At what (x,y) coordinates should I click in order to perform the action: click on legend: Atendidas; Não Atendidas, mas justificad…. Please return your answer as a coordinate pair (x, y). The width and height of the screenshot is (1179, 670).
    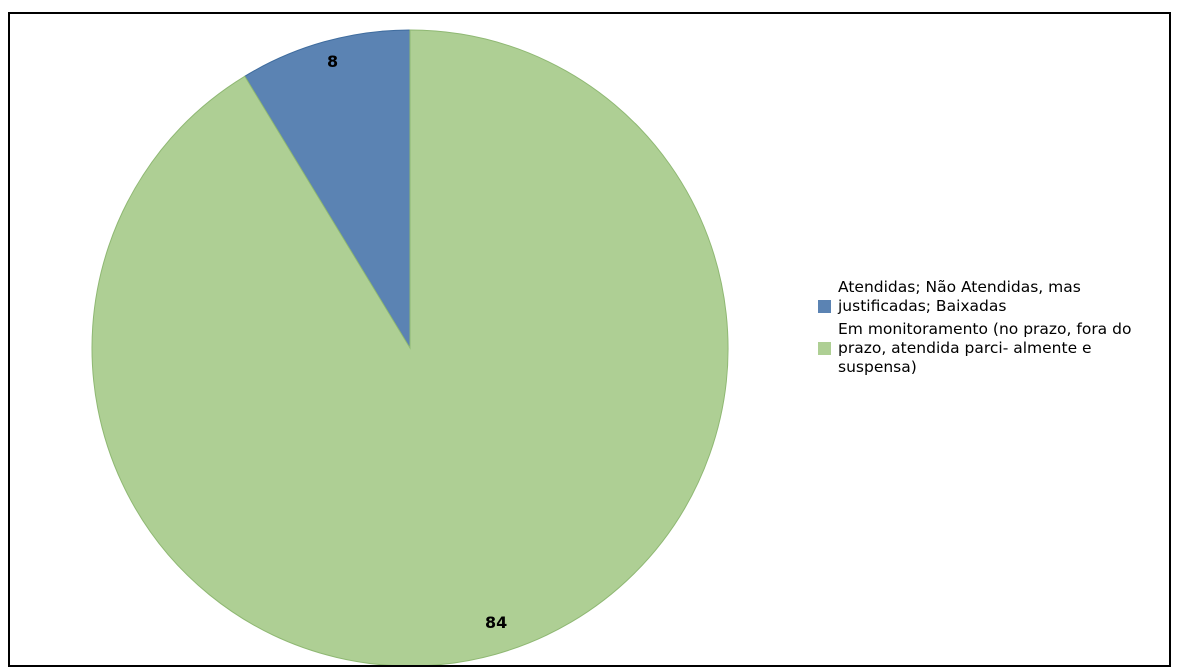
    Looking at the image, I should click on (988, 329).